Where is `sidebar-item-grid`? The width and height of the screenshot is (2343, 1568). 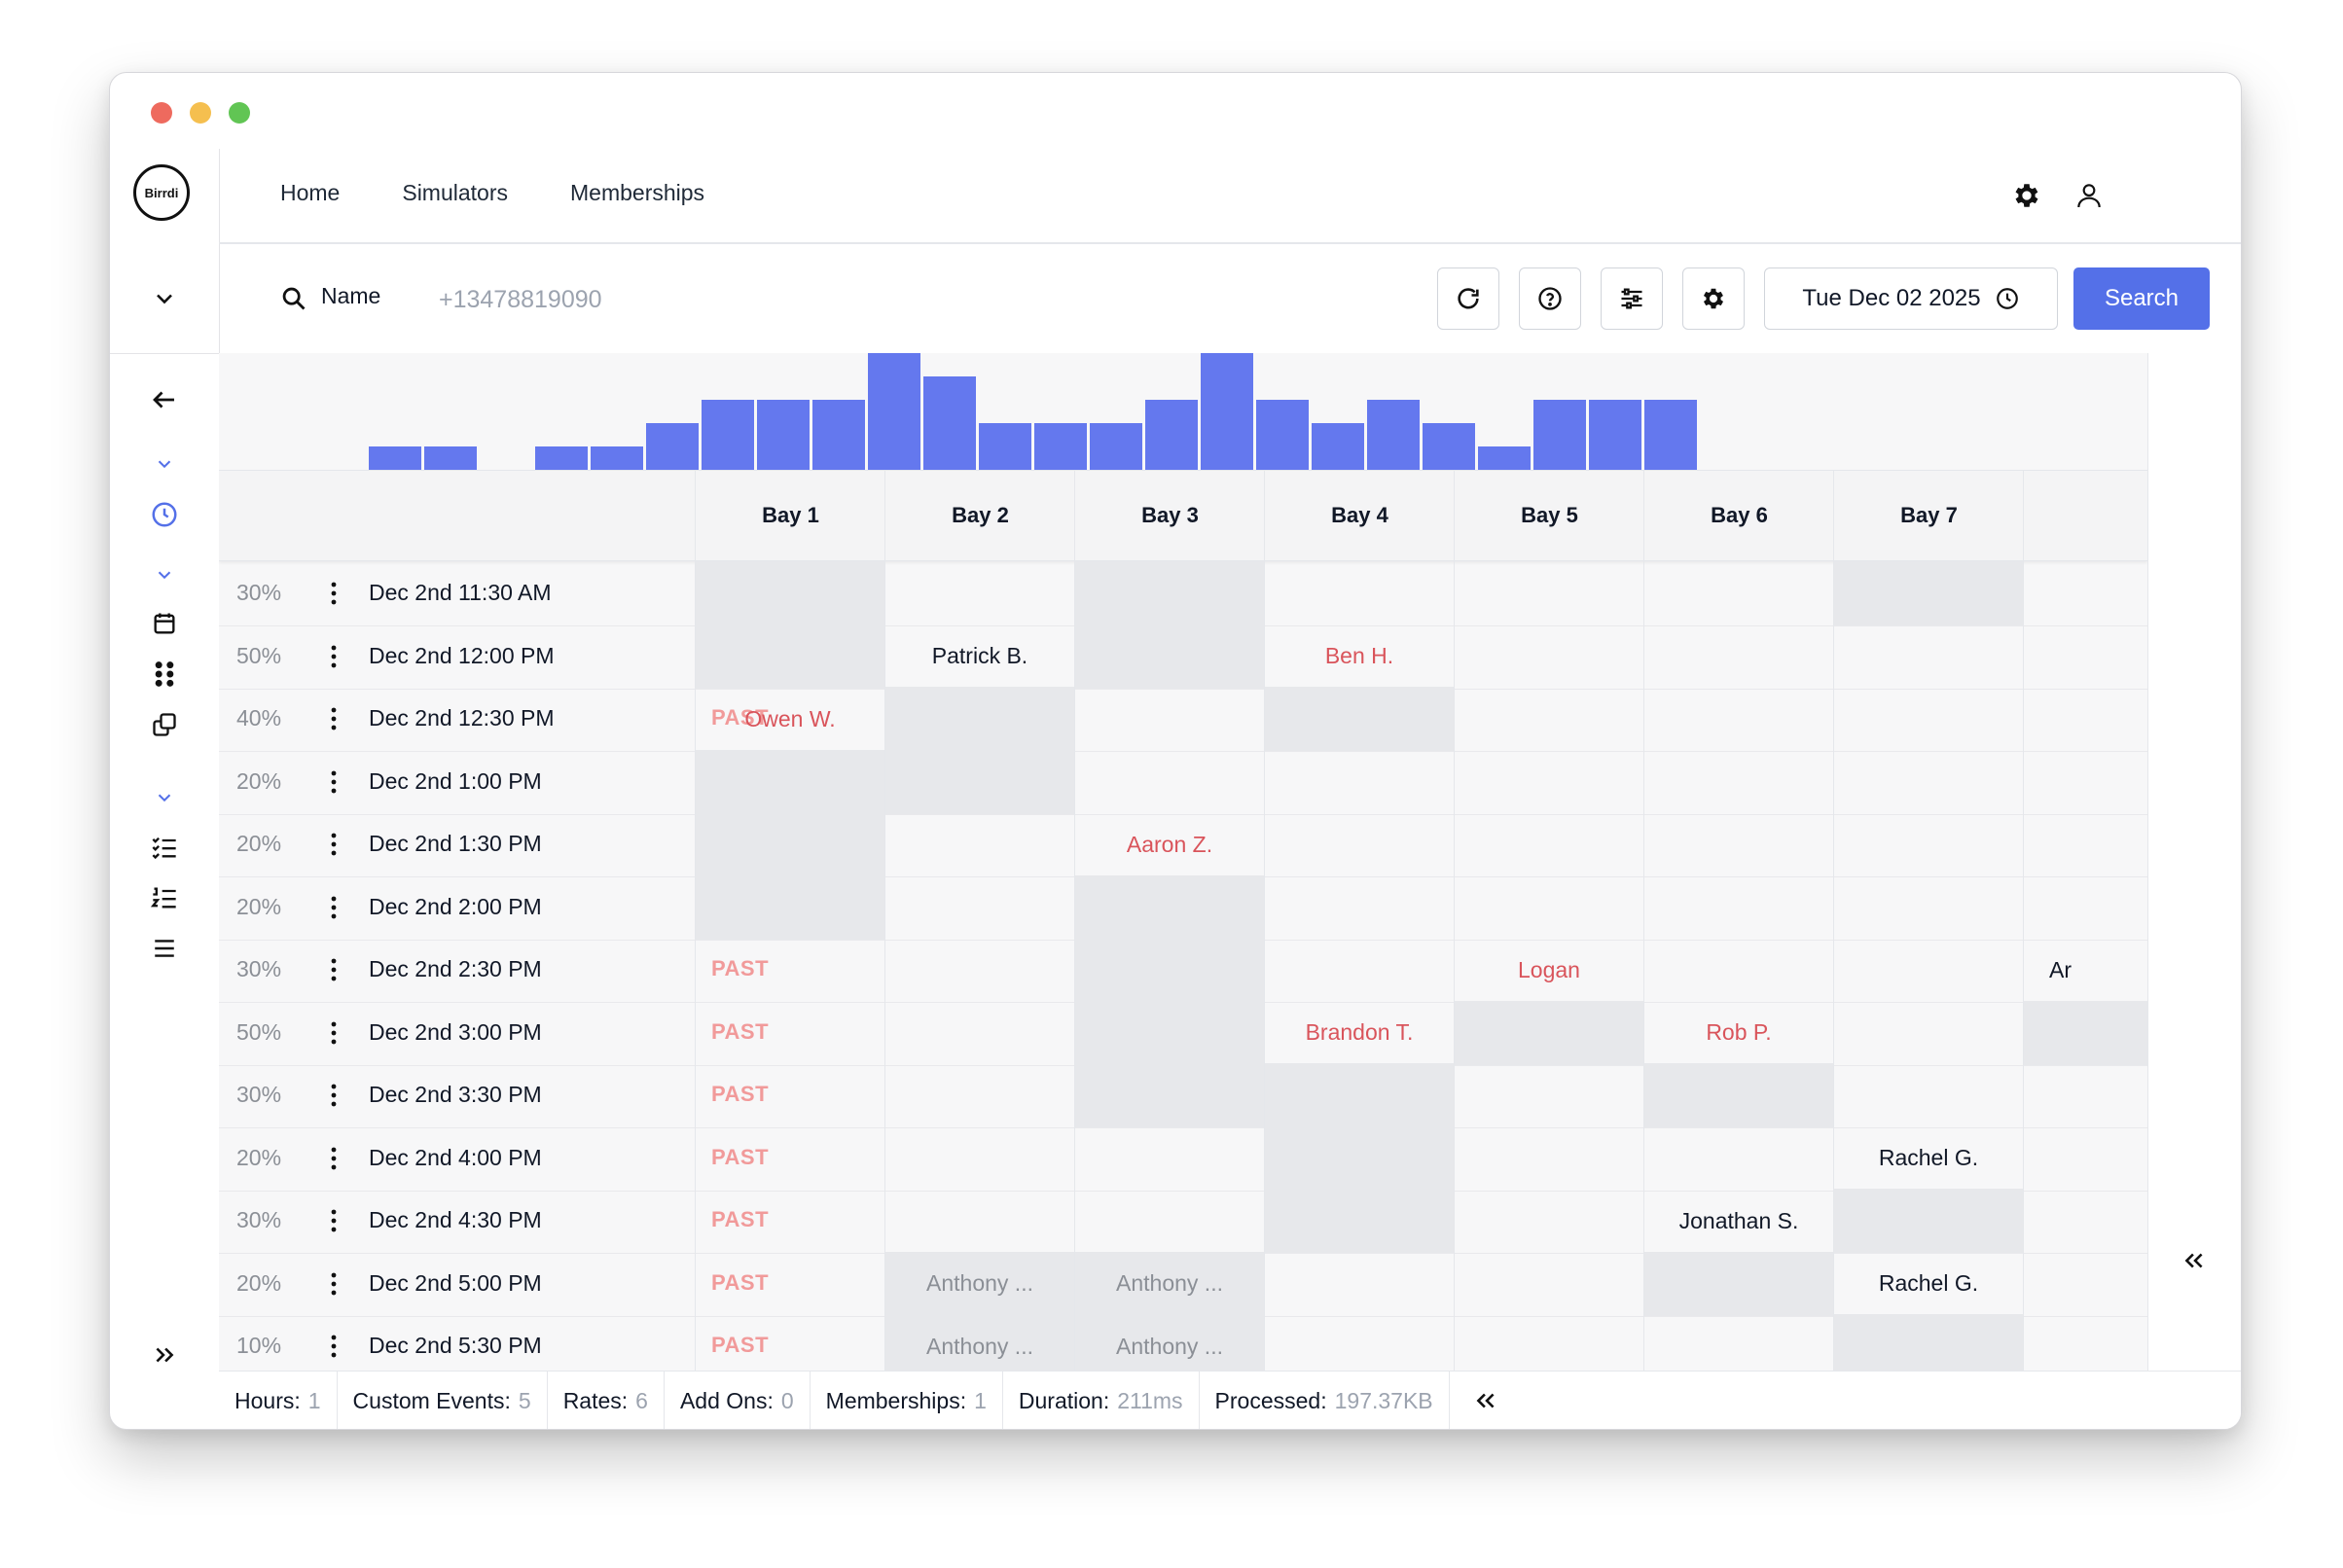 sidebar-item-grid is located at coordinates (164, 674).